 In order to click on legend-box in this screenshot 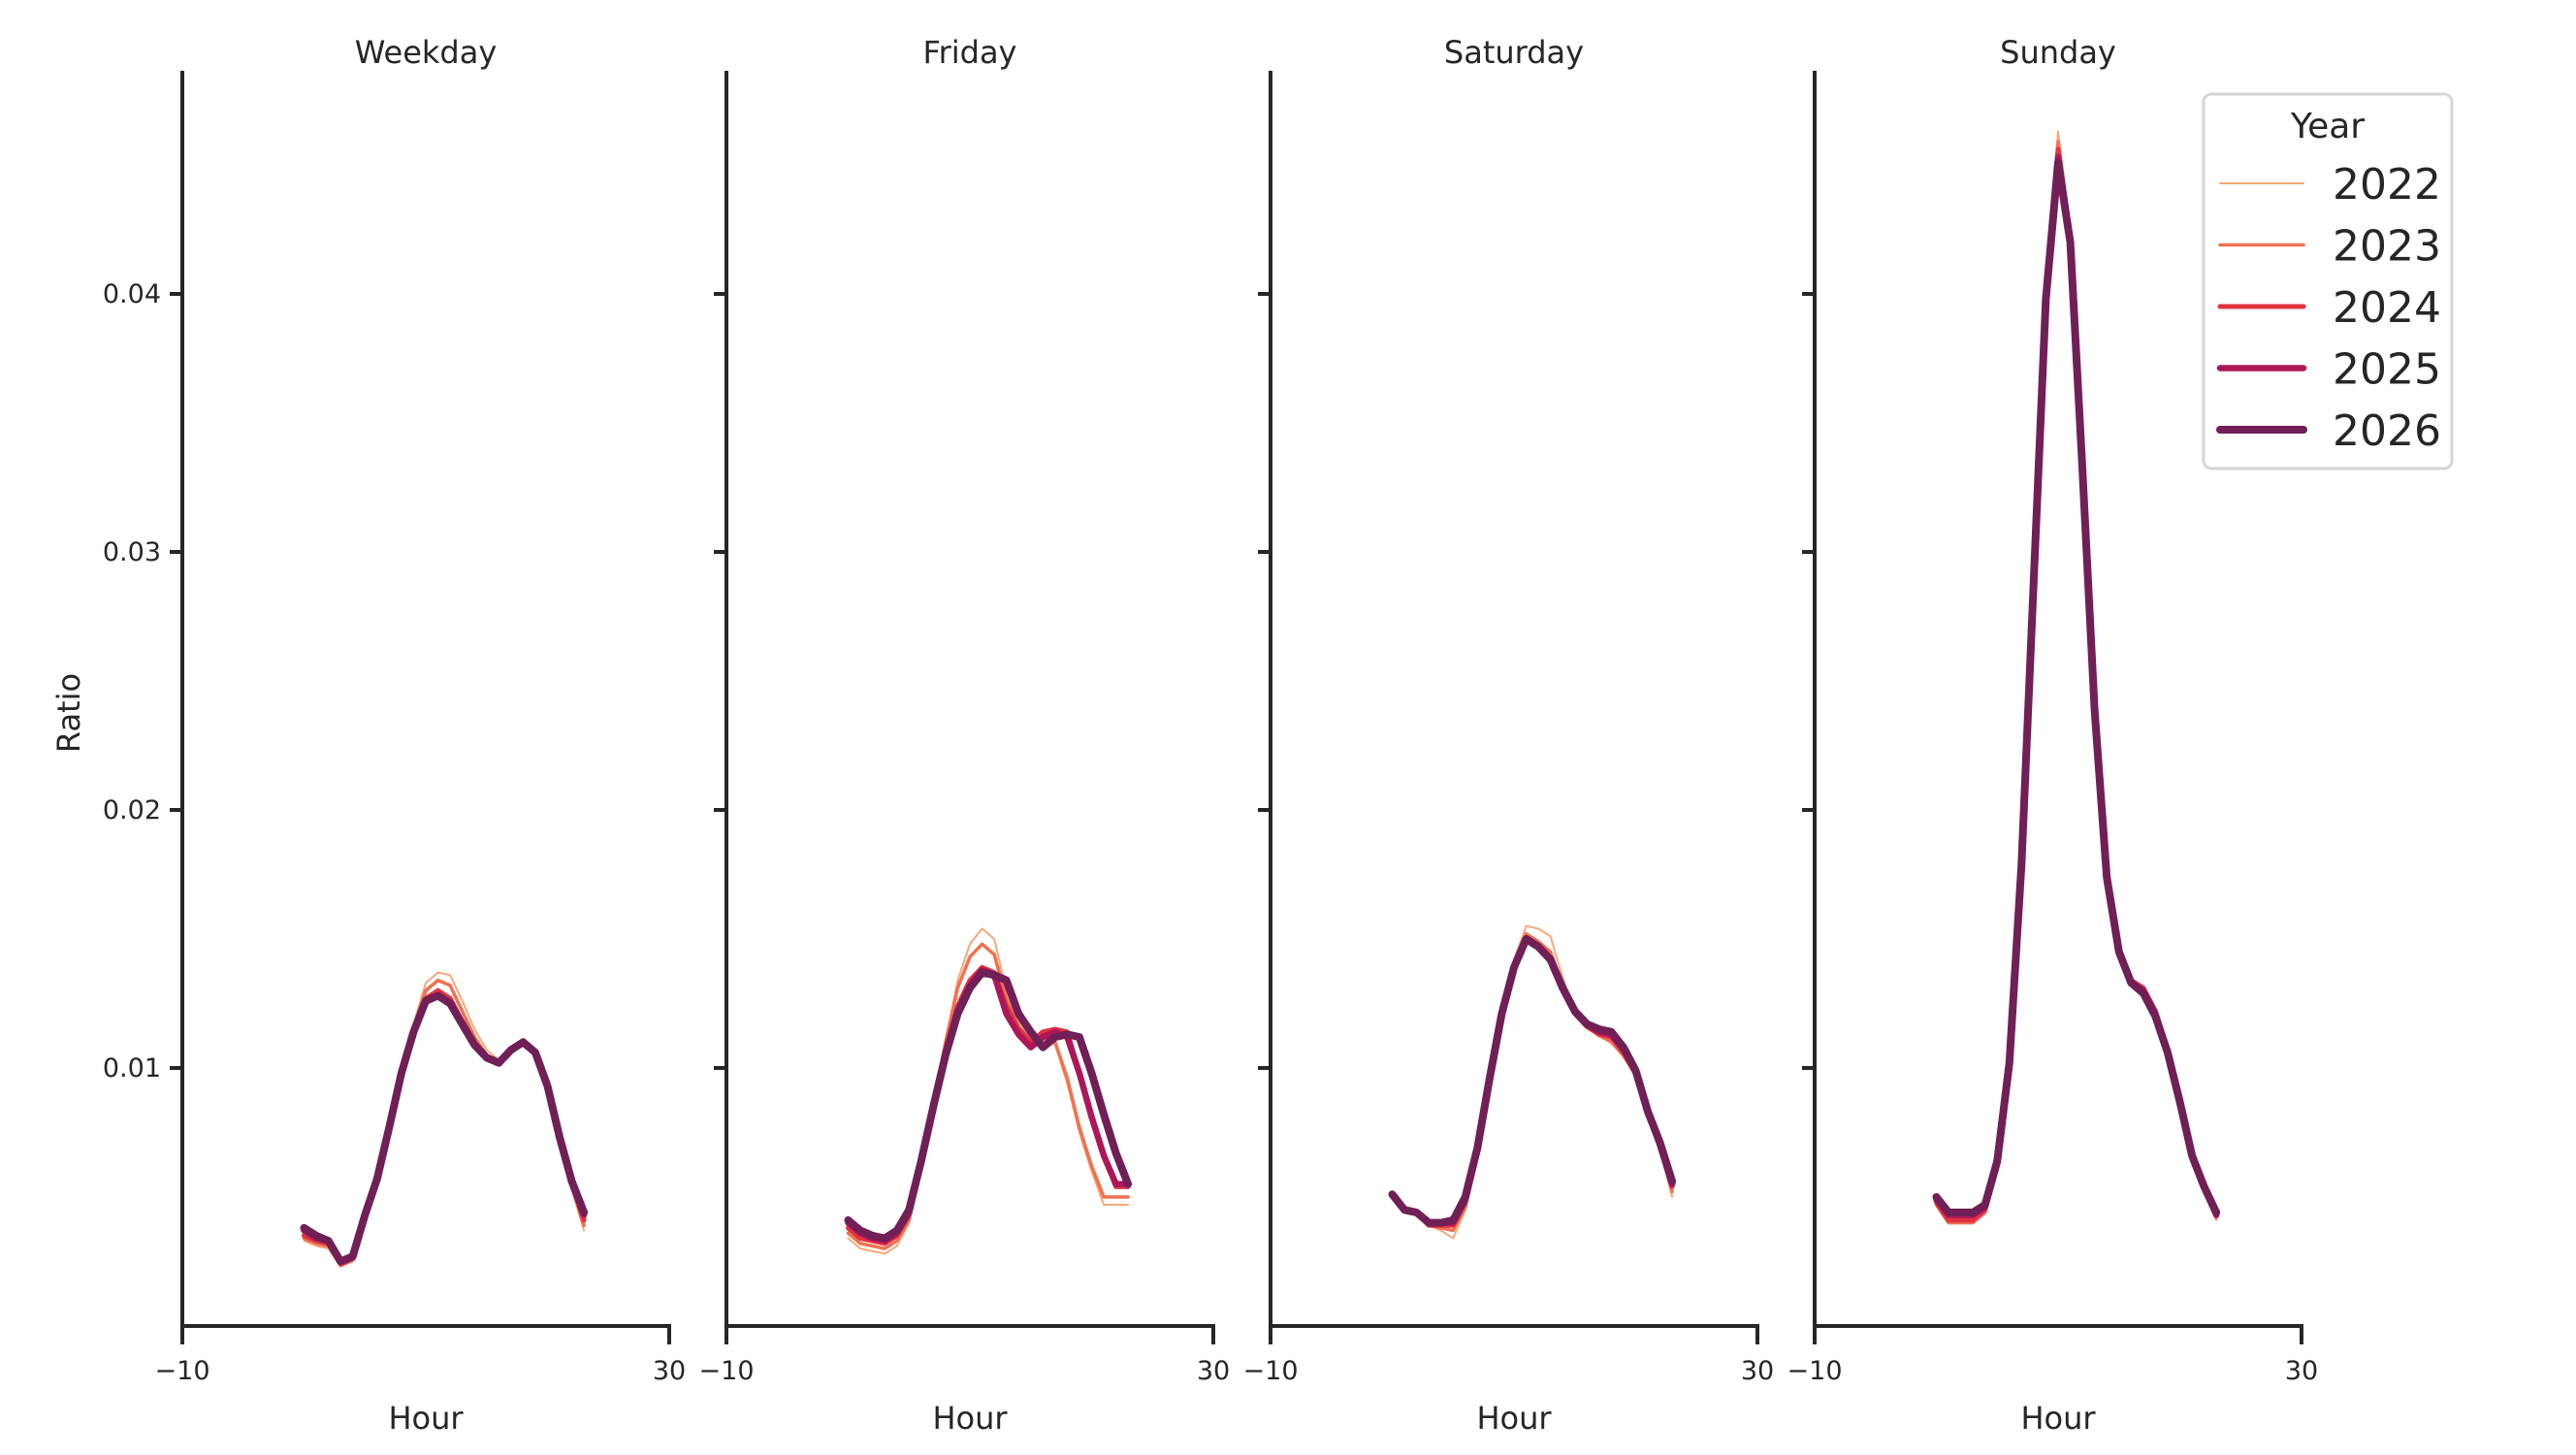, I will do `click(2328, 281)`.